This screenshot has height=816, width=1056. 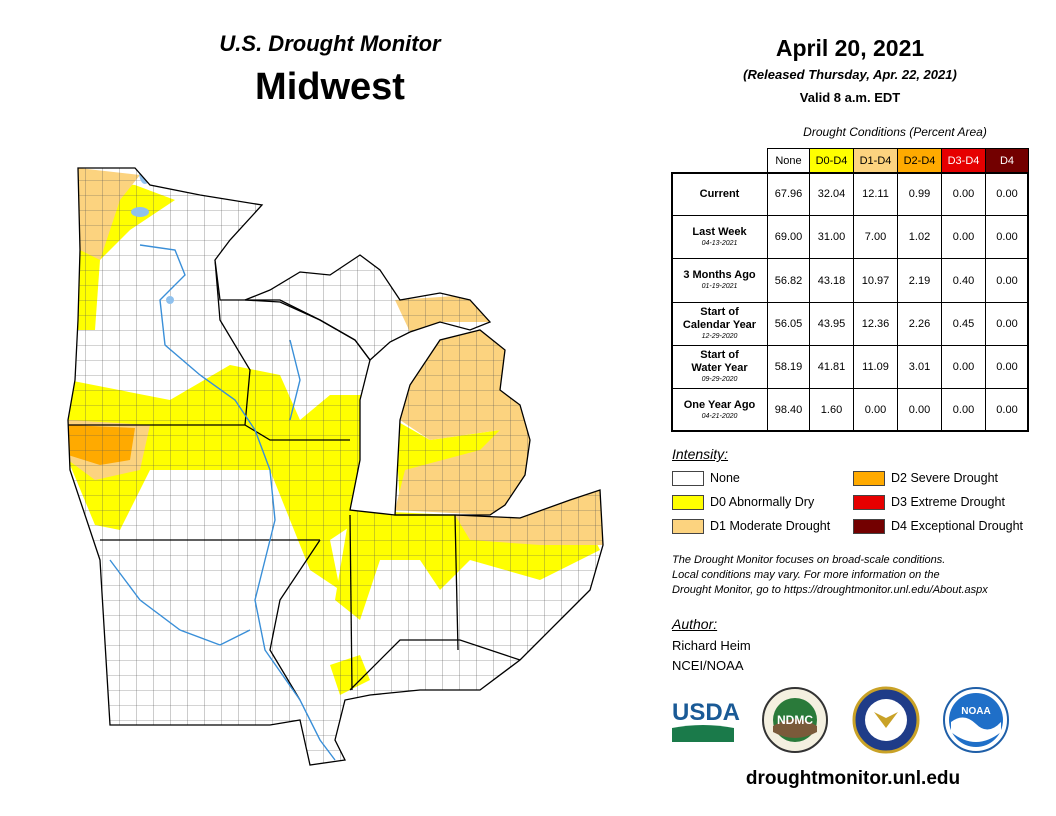 What do you see at coordinates (222, 502) in the screenshot?
I see `rivers` at bounding box center [222, 502].